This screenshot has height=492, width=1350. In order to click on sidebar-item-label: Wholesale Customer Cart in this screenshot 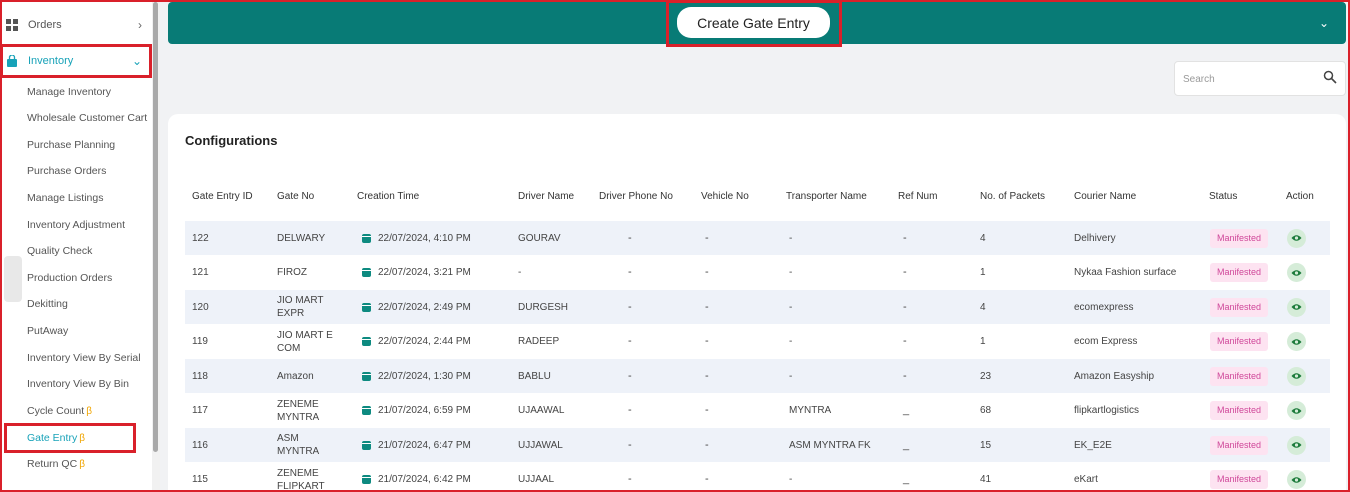, I will do `click(87, 118)`.